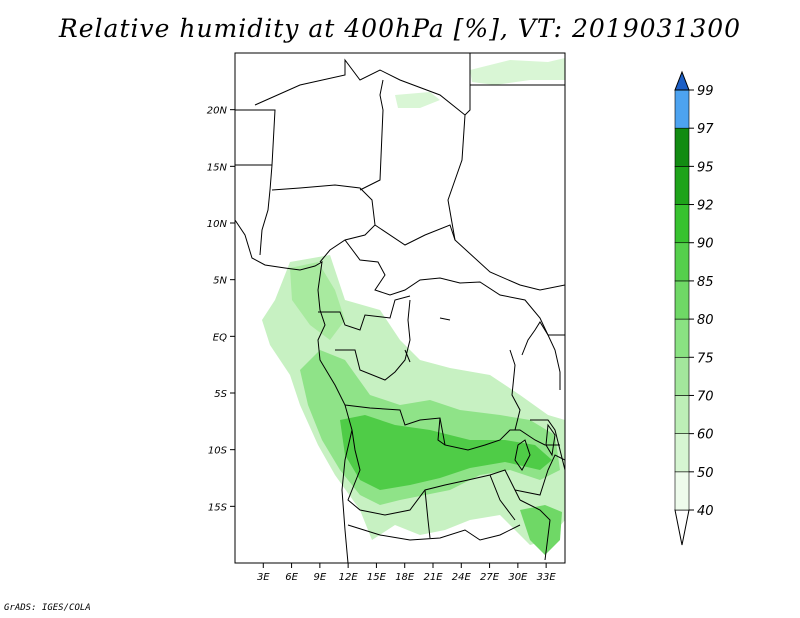  Describe the element at coordinates (705, 244) in the screenshot. I see `colorbar-label: 90` at that location.